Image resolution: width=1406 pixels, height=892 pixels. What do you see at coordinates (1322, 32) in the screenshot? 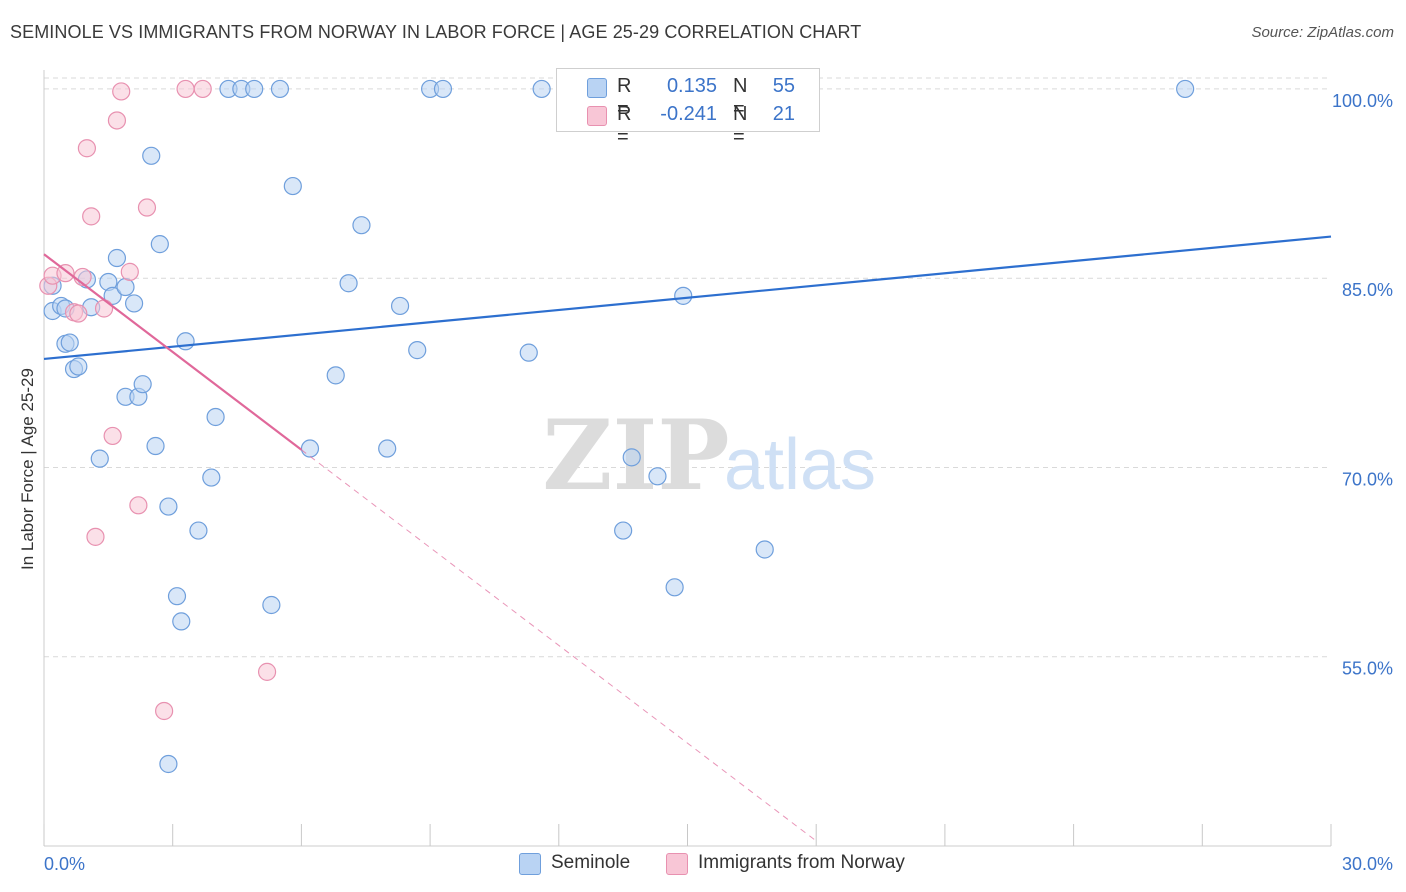
I see `source-label: Source: ZipAtlas.com` at bounding box center [1322, 32].